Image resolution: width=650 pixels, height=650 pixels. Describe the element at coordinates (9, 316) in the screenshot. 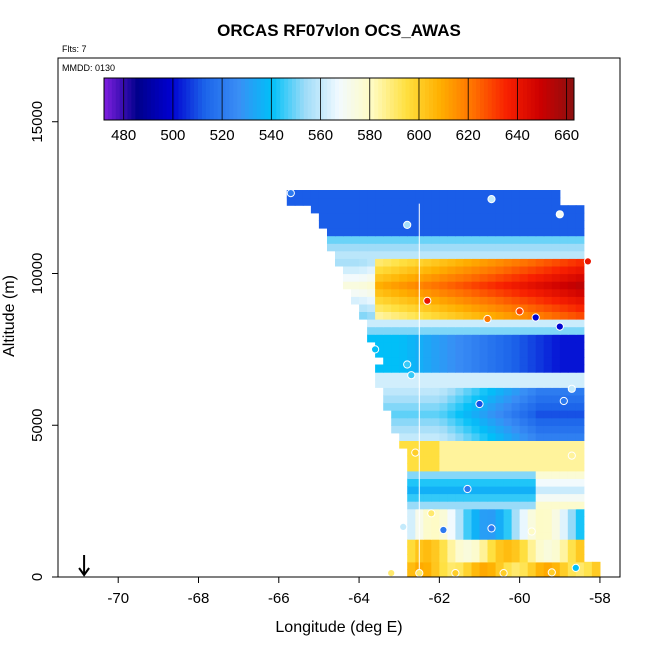

I see `y-axis-label: Altitude (m)` at that location.